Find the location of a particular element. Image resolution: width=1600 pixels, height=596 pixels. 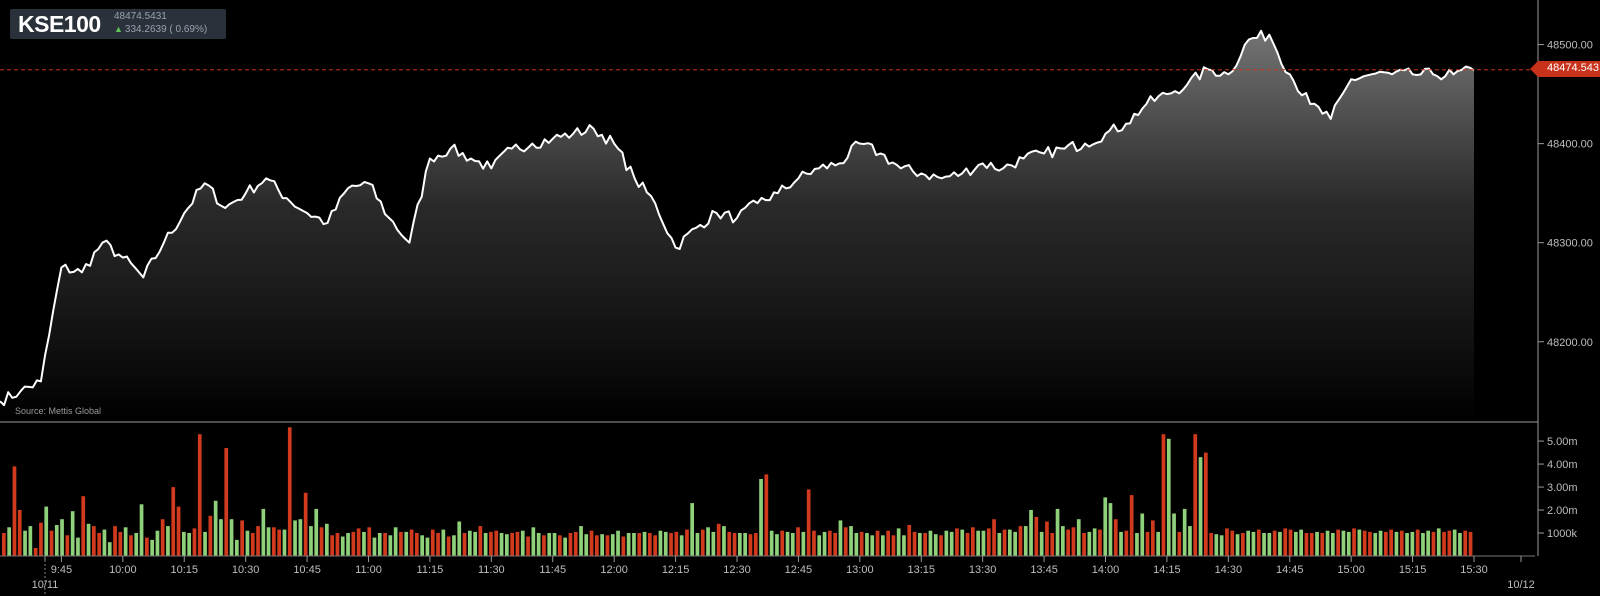

x-tick-label: 15:00 is located at coordinates (1351, 570).